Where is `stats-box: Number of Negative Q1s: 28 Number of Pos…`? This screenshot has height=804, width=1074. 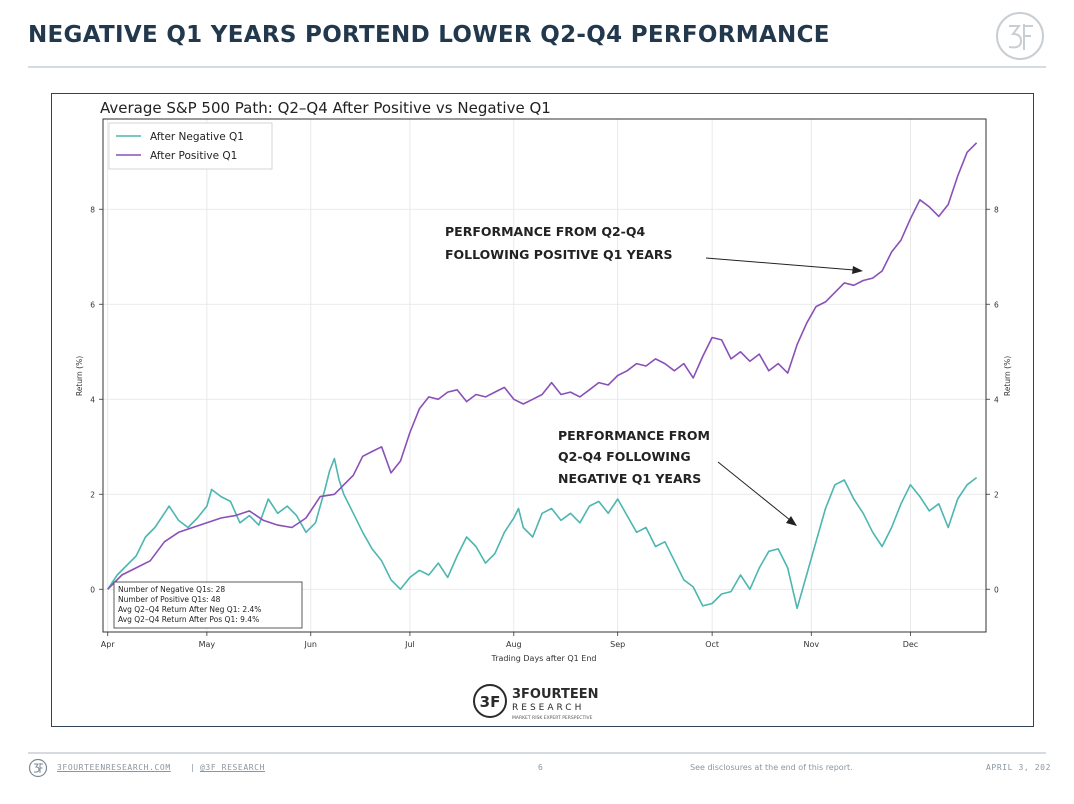 stats-box: Number of Negative Q1s: 28 Number of Pos… is located at coordinates (208, 605).